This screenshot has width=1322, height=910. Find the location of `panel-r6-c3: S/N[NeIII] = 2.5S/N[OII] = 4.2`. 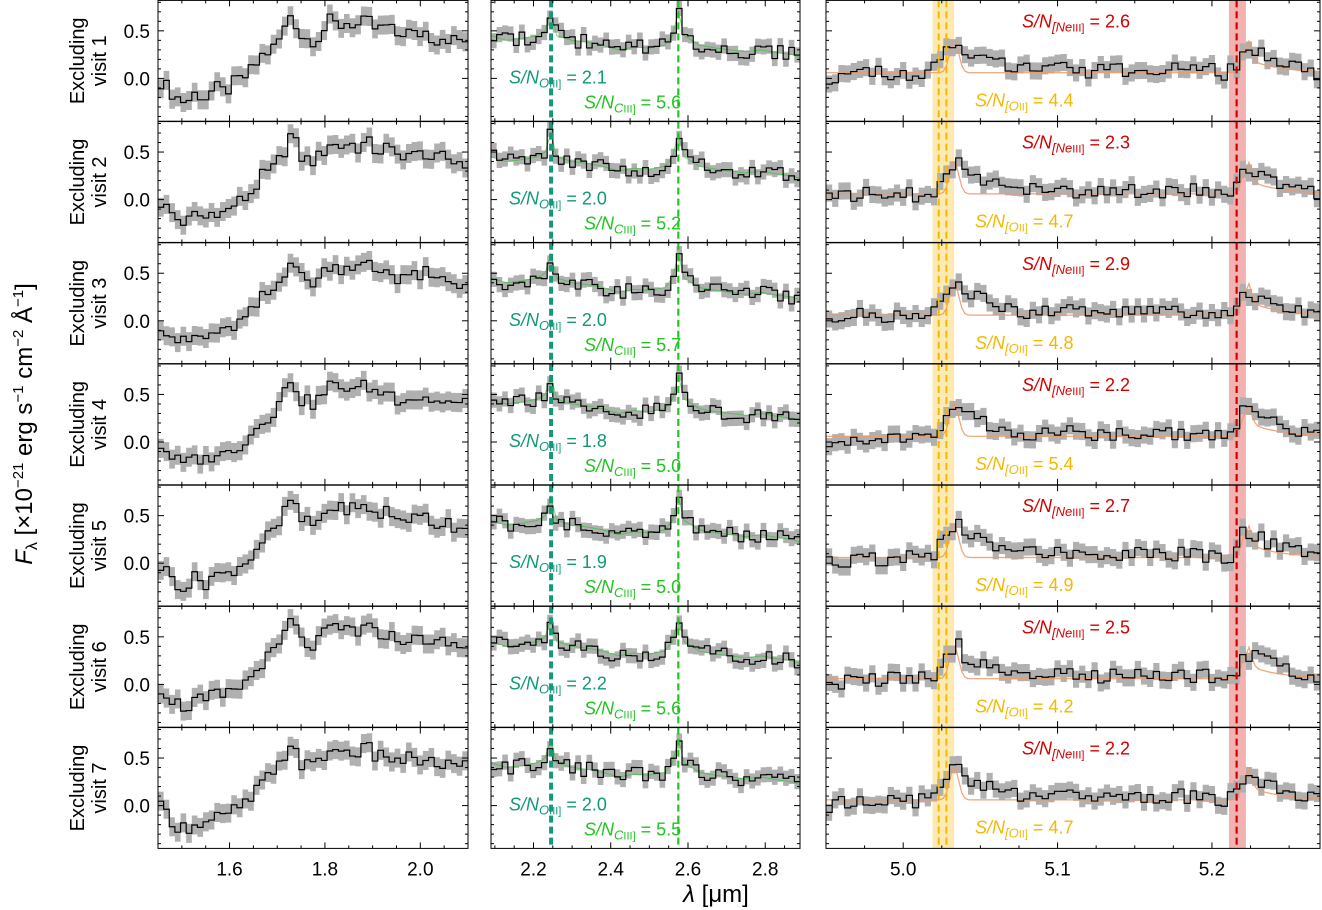

panel-r6-c3: S/N[NeIII] = 2.5S/N[OII] = 4.2 is located at coordinates (1073, 666).